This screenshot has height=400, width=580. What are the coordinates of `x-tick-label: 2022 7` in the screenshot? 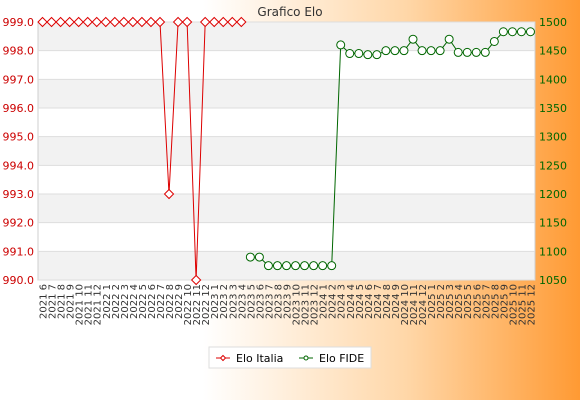 It's located at (161, 301).